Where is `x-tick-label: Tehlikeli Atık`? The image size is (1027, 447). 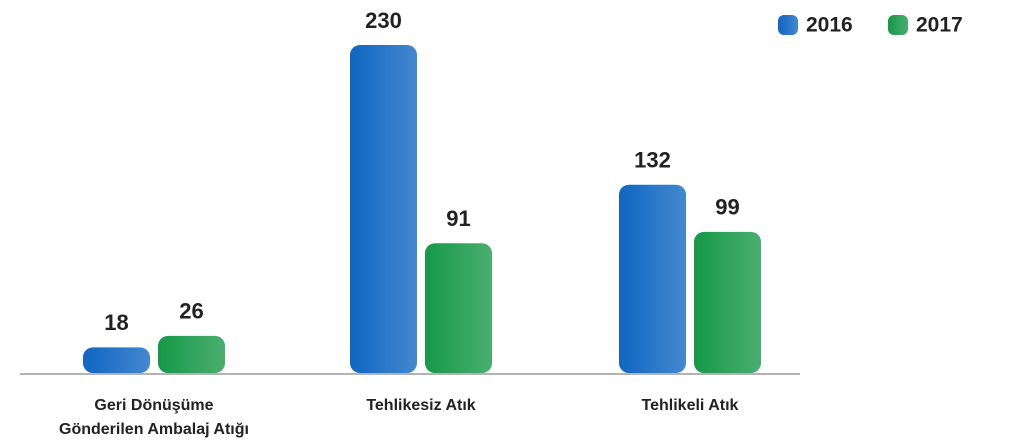
x-tick-label: Tehlikeli Atık is located at coordinates (690, 405).